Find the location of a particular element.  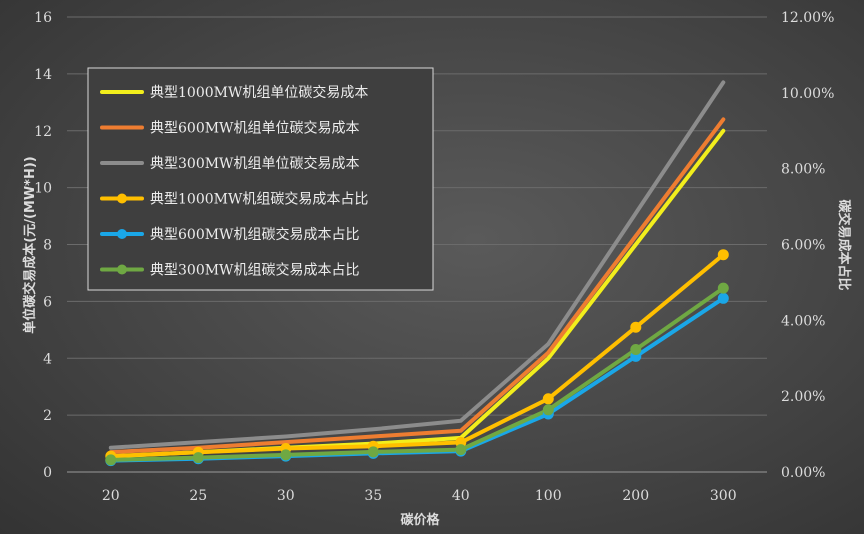

x-tick-label: 100 is located at coordinates (548, 496).